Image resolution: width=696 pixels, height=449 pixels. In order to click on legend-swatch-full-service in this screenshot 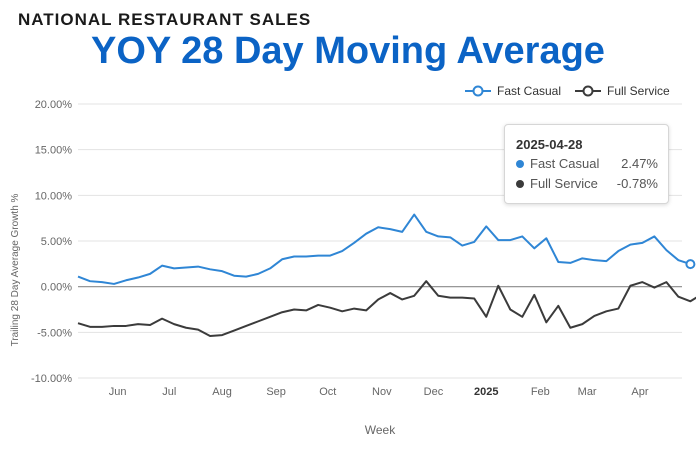, I will do `click(588, 91)`.